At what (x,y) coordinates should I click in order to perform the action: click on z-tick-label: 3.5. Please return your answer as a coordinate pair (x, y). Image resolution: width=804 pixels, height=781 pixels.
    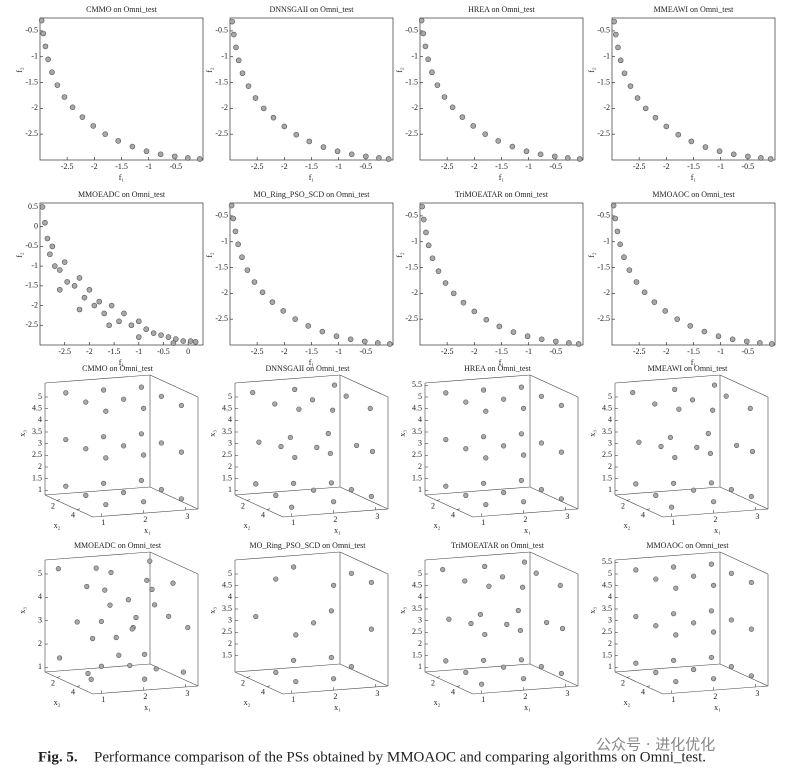
    Looking at the image, I should click on (417, 431).